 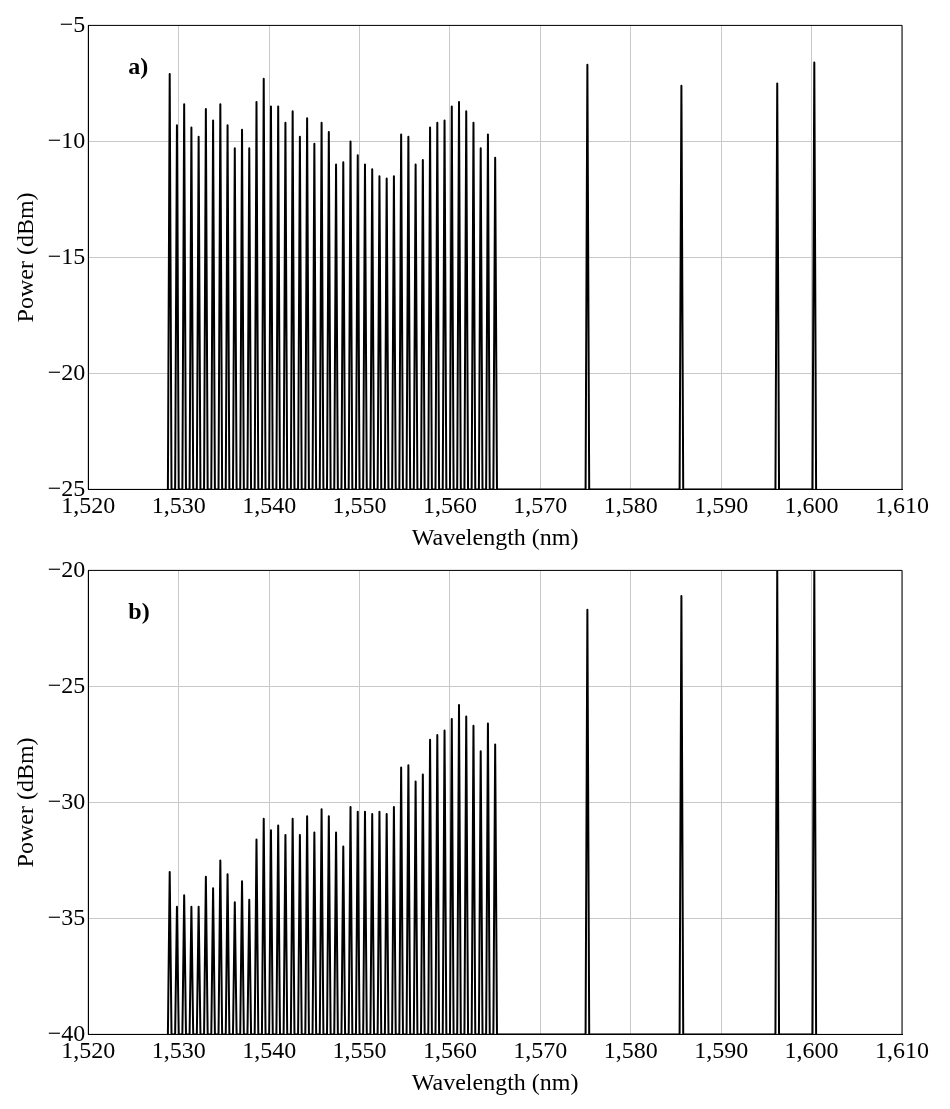 I want to click on annotation: a), so click(x=138, y=65).